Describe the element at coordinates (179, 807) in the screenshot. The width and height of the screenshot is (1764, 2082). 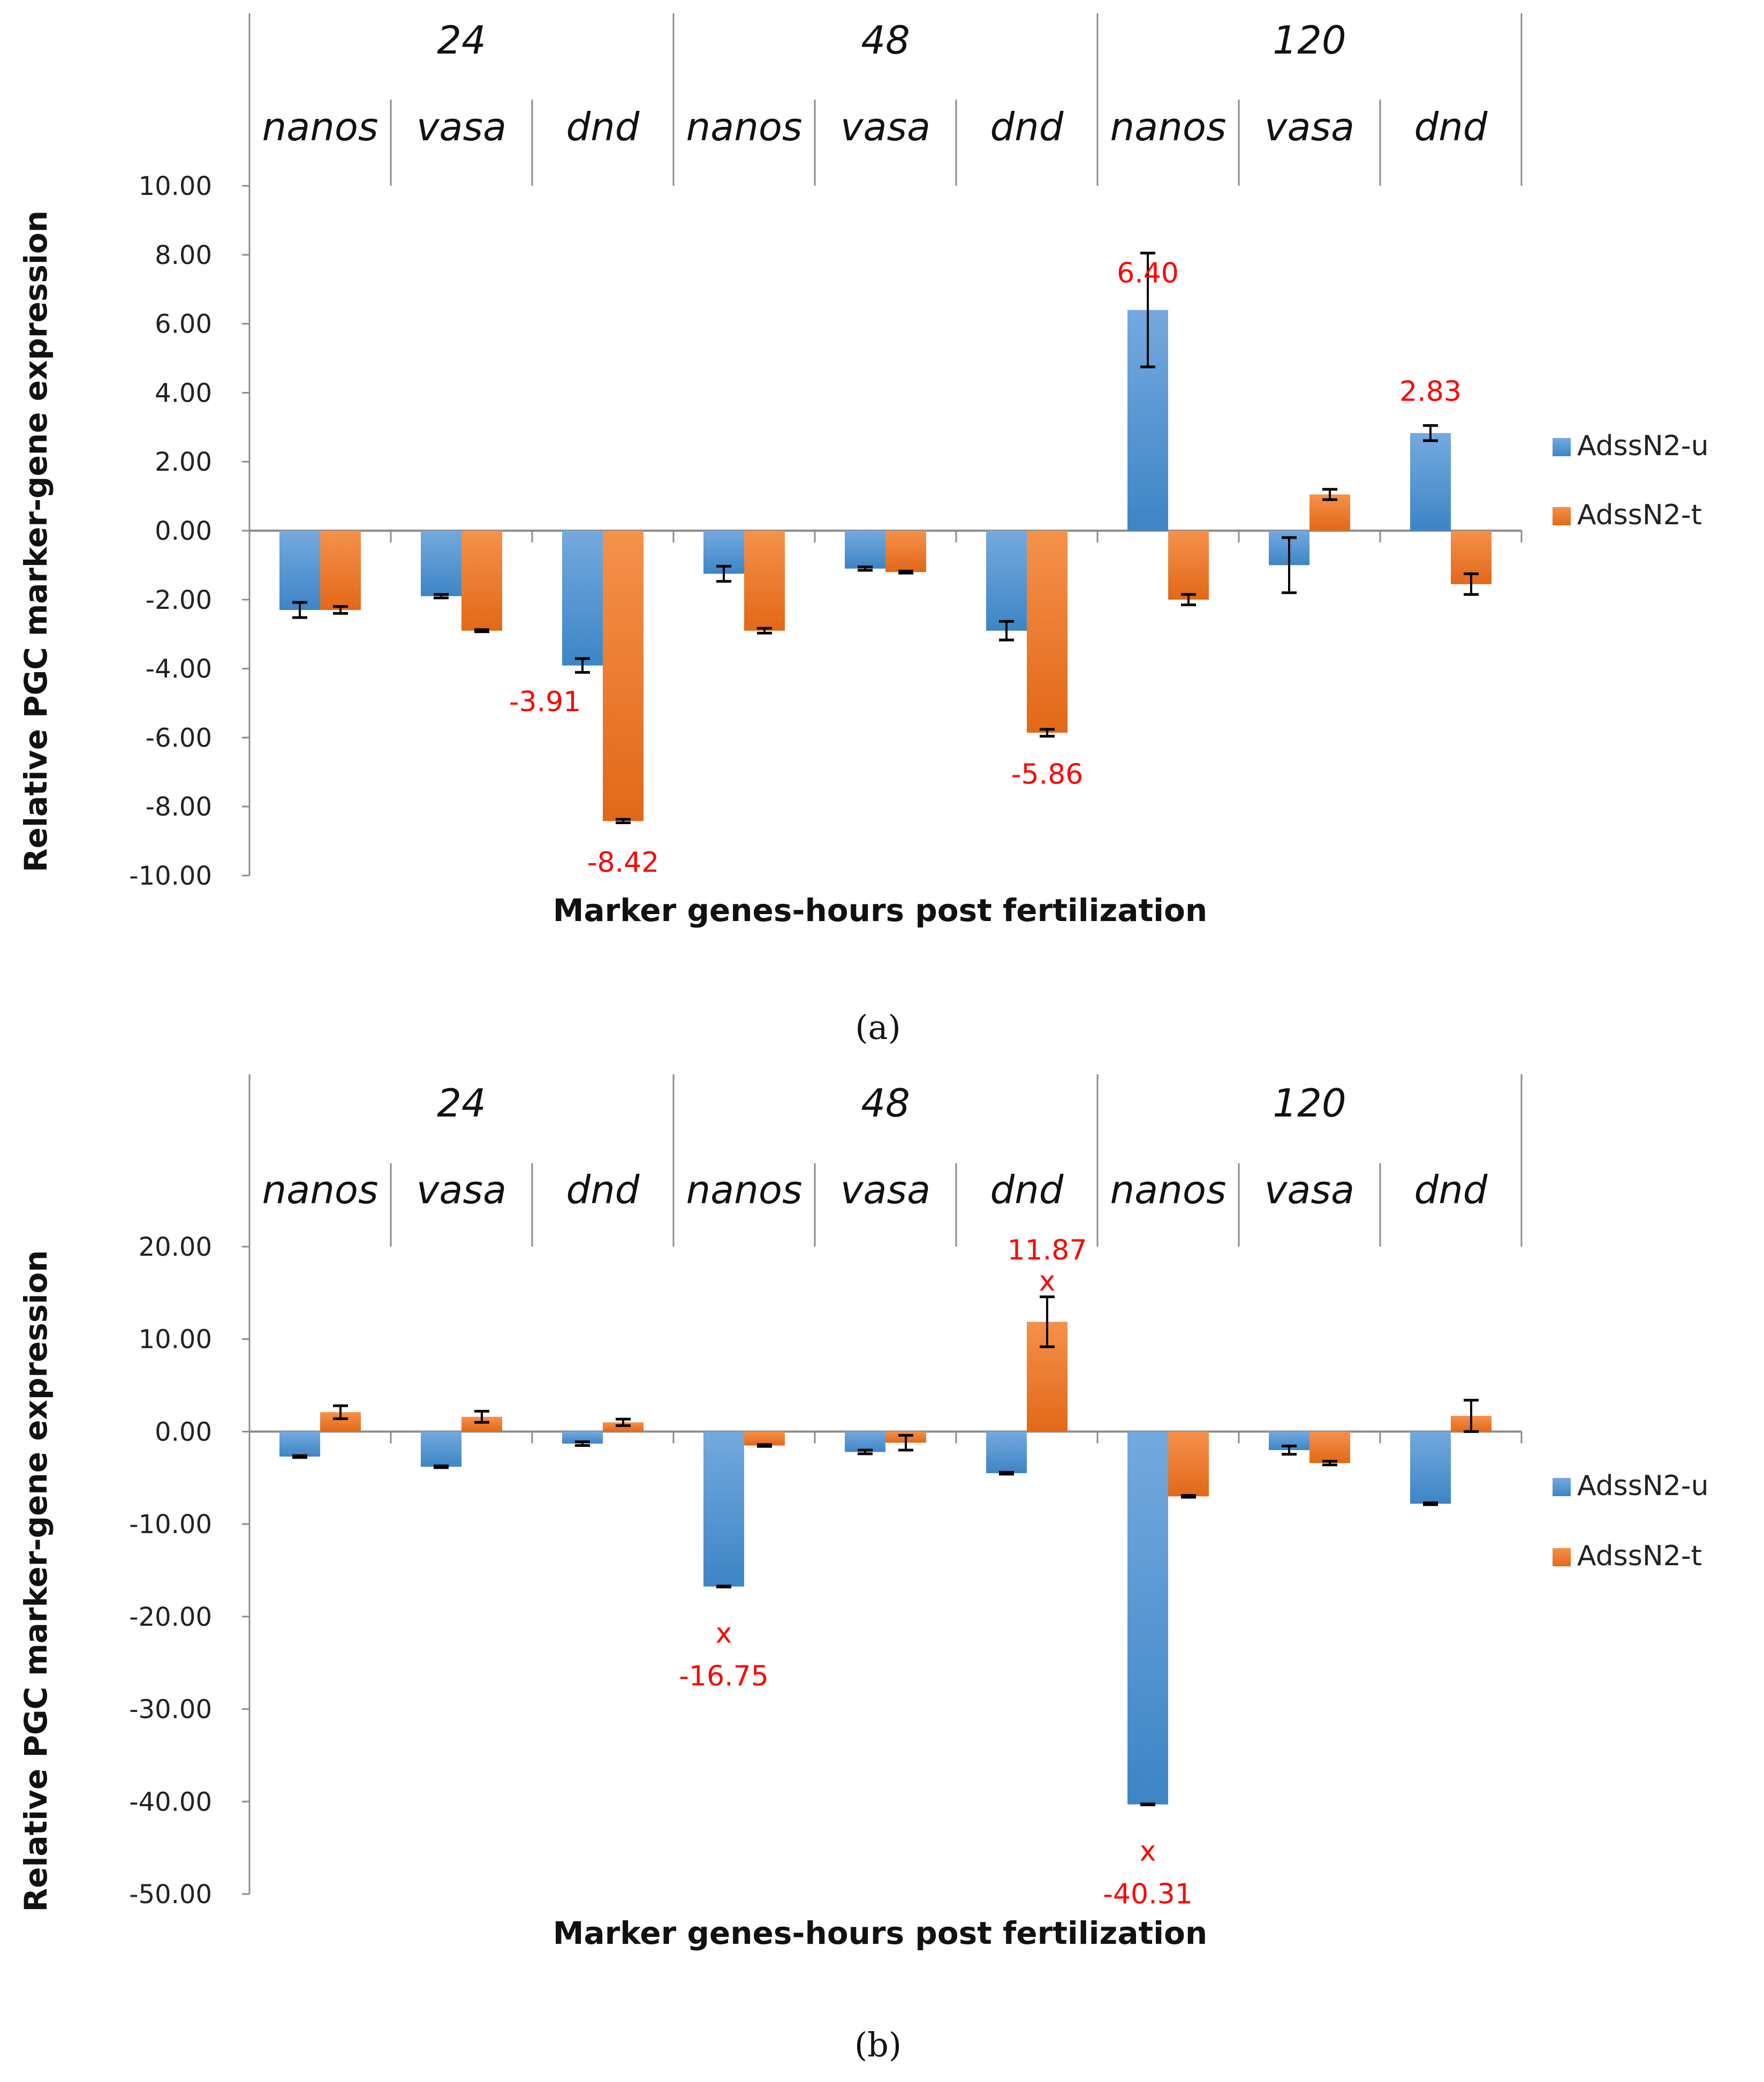
I see `y-tick-label: -8.00` at that location.